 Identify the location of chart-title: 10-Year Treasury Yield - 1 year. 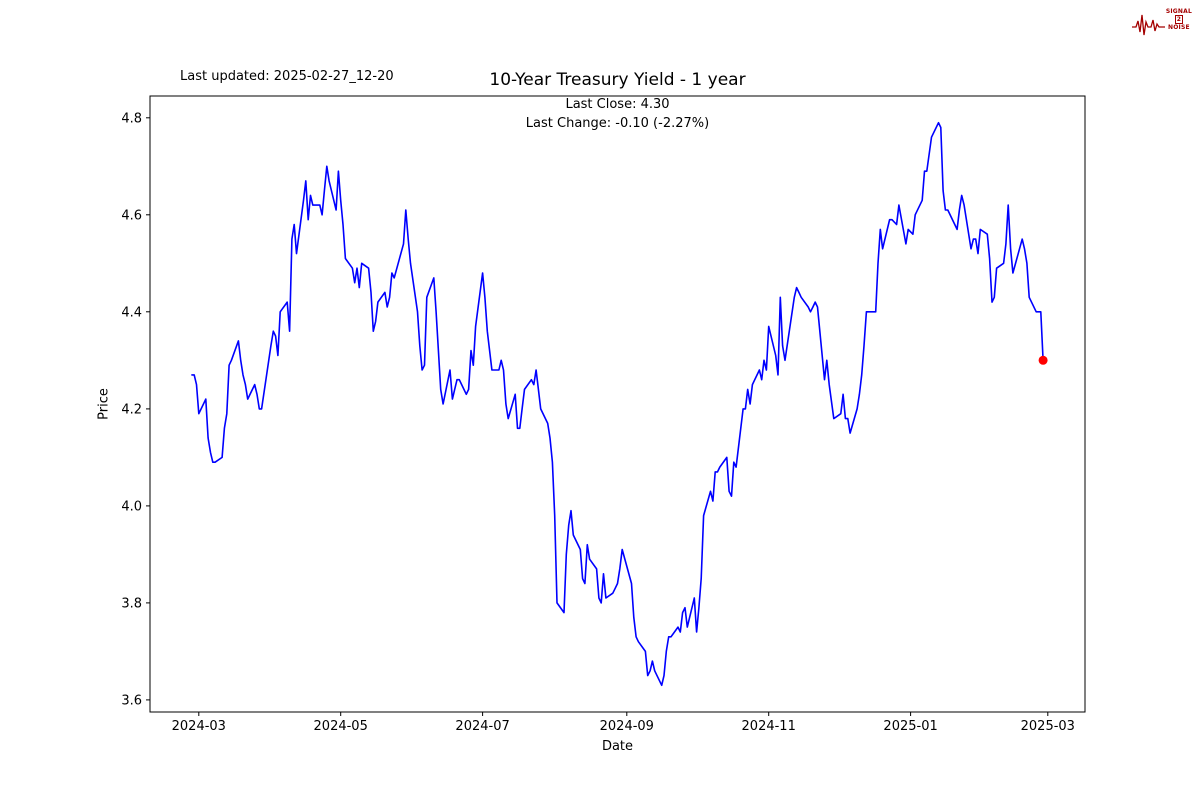
(617, 80).